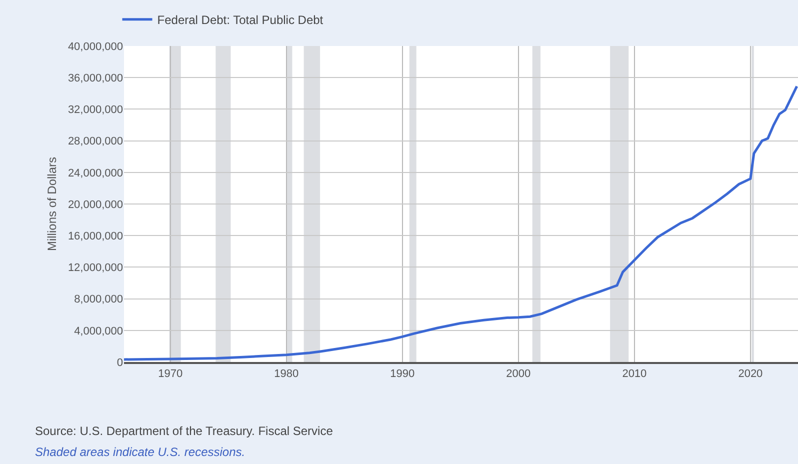 Image resolution: width=798 pixels, height=464 pixels. What do you see at coordinates (98, 300) in the screenshot?
I see `y-tick-label: 8,000,000` at bounding box center [98, 300].